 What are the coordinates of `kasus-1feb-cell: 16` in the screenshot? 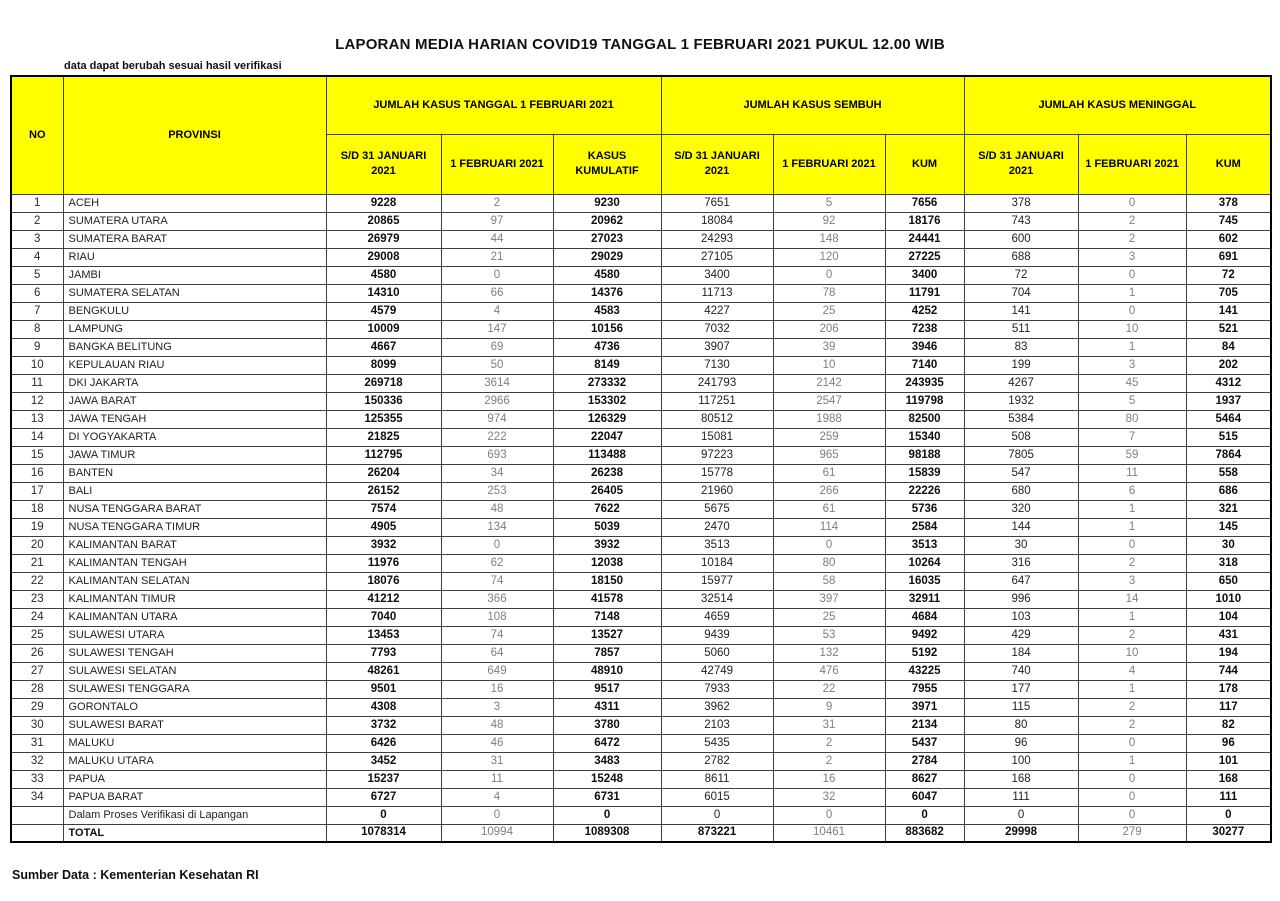 It's located at (497, 689).